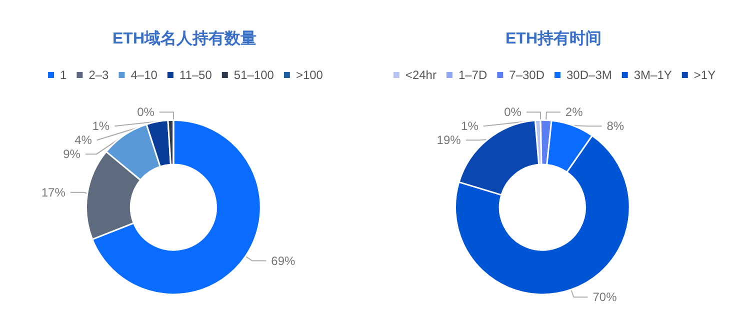  I want to click on chart-title: ETH持有时间, so click(554, 39).